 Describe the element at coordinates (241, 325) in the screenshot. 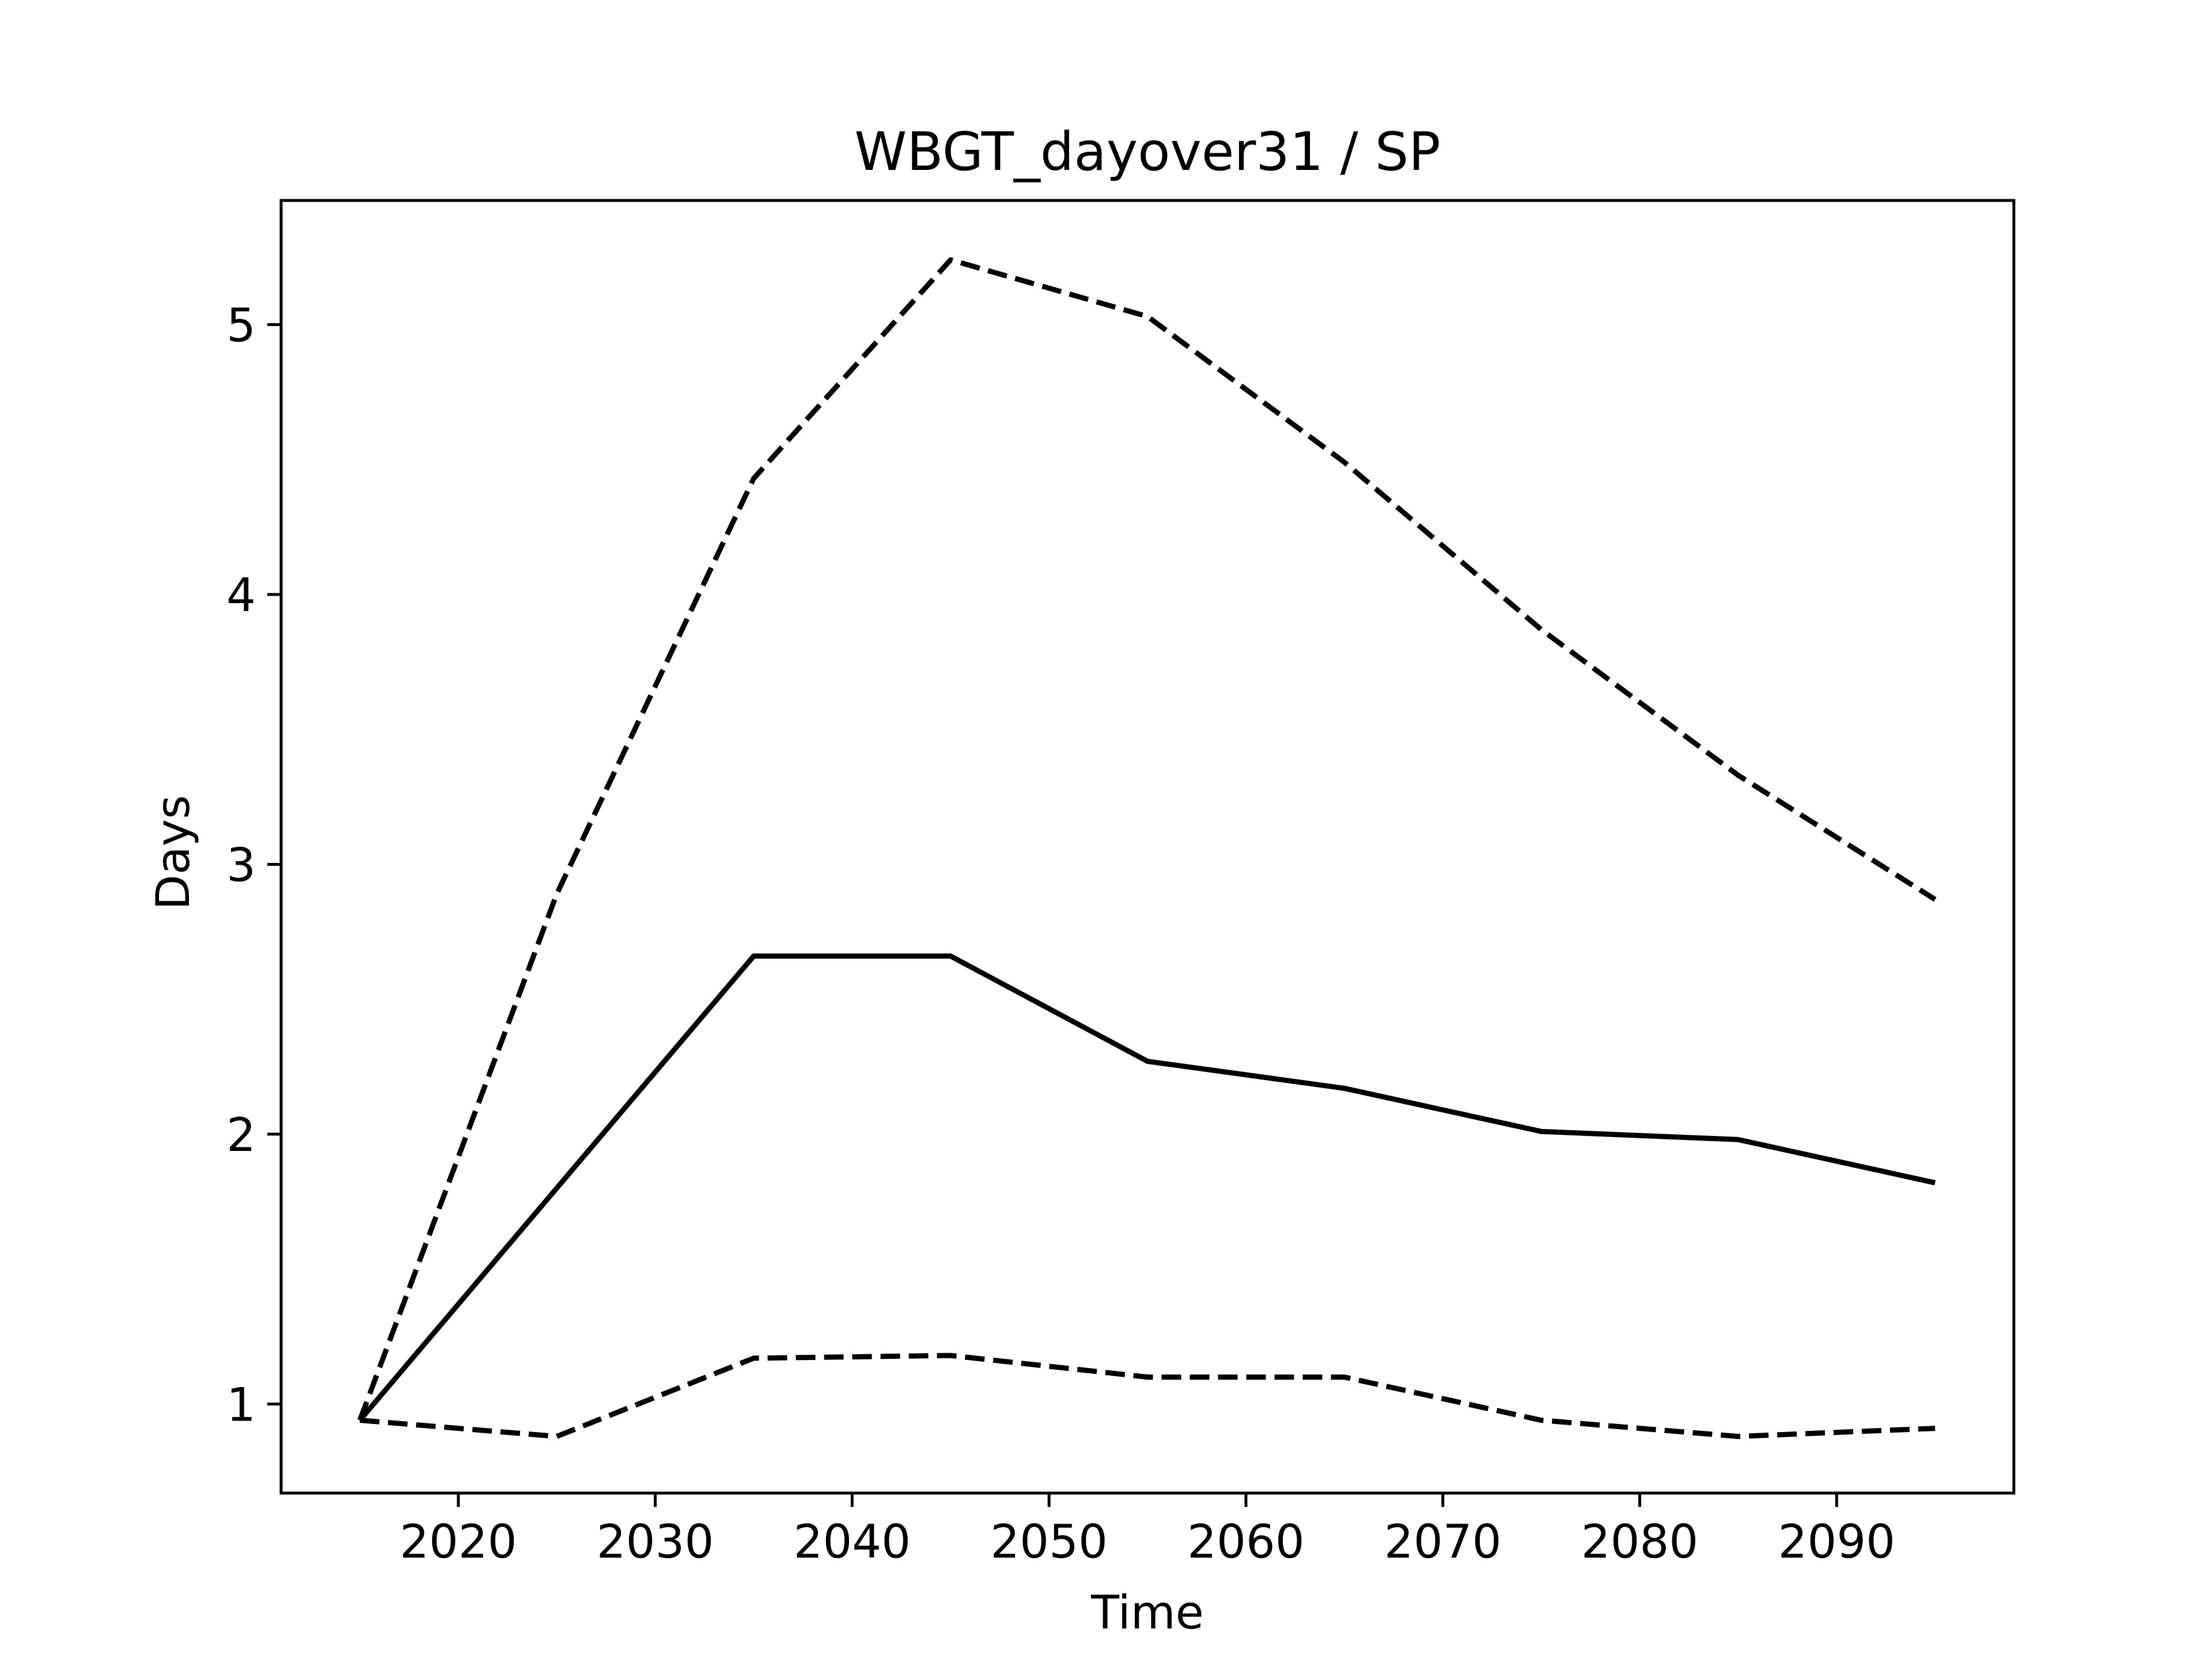

I see `y-tick-label: 5` at that location.